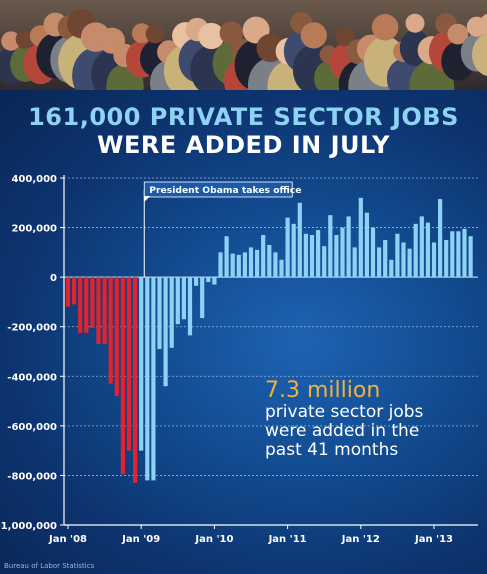  What do you see at coordinates (344, 412) in the screenshot?
I see `annotation-line-1: private sector jobs` at bounding box center [344, 412].